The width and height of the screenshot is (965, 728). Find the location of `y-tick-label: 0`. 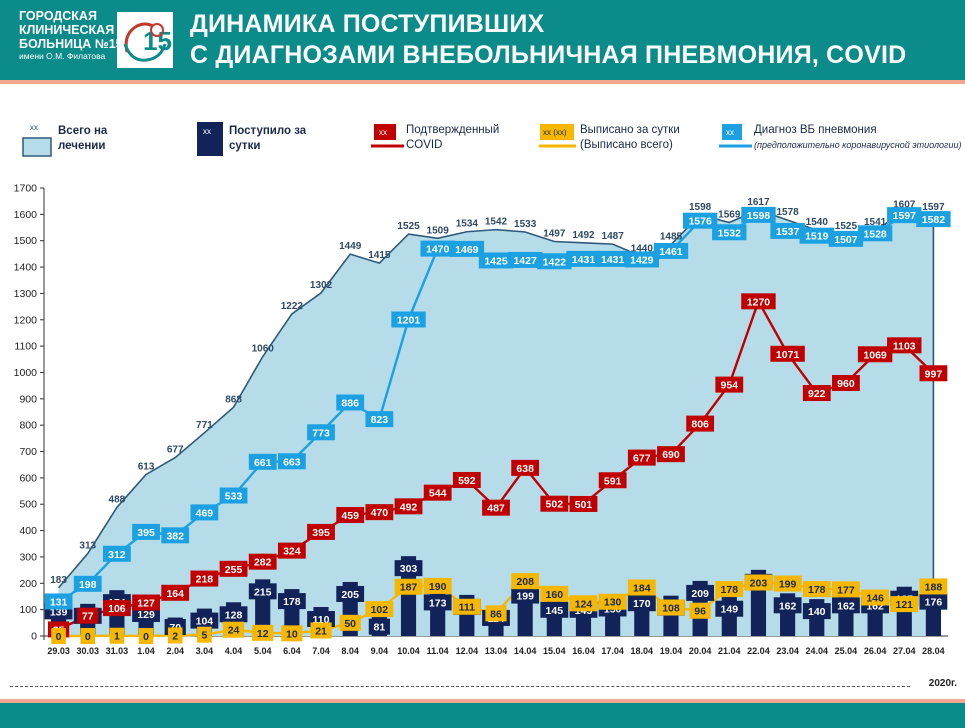

y-tick-label: 0 is located at coordinates (34, 637).